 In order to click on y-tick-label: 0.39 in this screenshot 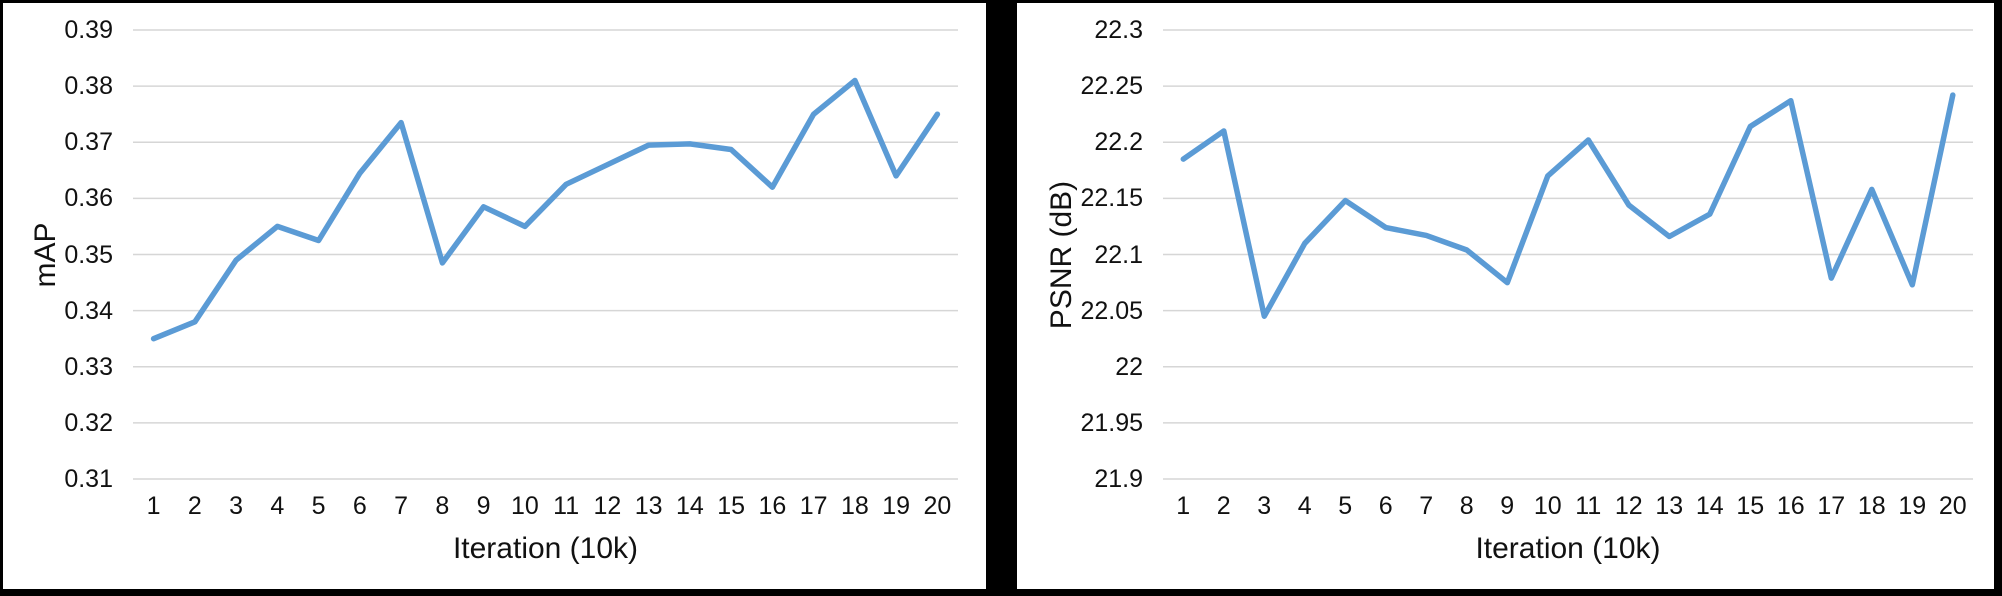, I will do `click(88, 30)`.